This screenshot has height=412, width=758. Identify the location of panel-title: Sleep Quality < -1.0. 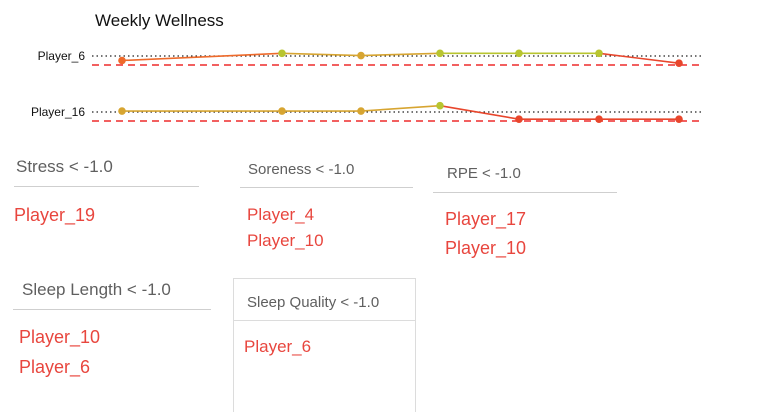
(313, 302).